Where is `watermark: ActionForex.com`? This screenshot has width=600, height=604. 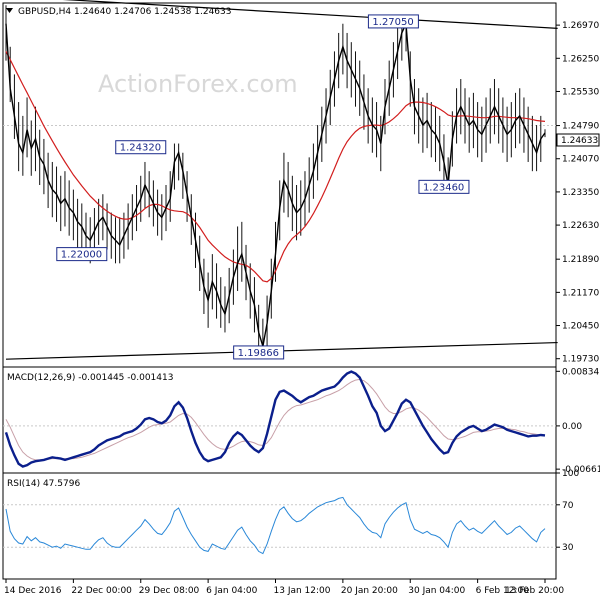
watermark: ActionForex.com is located at coordinates (198, 84).